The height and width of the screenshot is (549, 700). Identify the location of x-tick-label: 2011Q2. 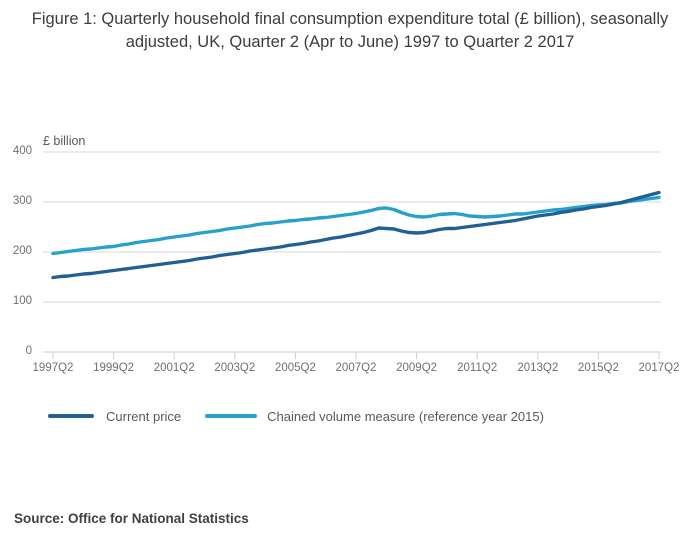
(477, 368).